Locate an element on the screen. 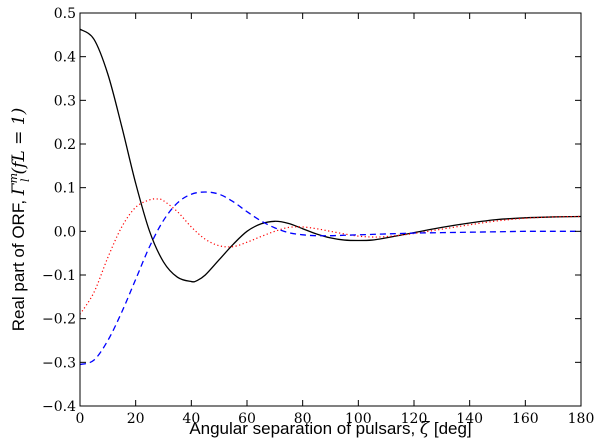 The image size is (597, 439). y-tick-label: 0.3 is located at coordinates (65, 101).